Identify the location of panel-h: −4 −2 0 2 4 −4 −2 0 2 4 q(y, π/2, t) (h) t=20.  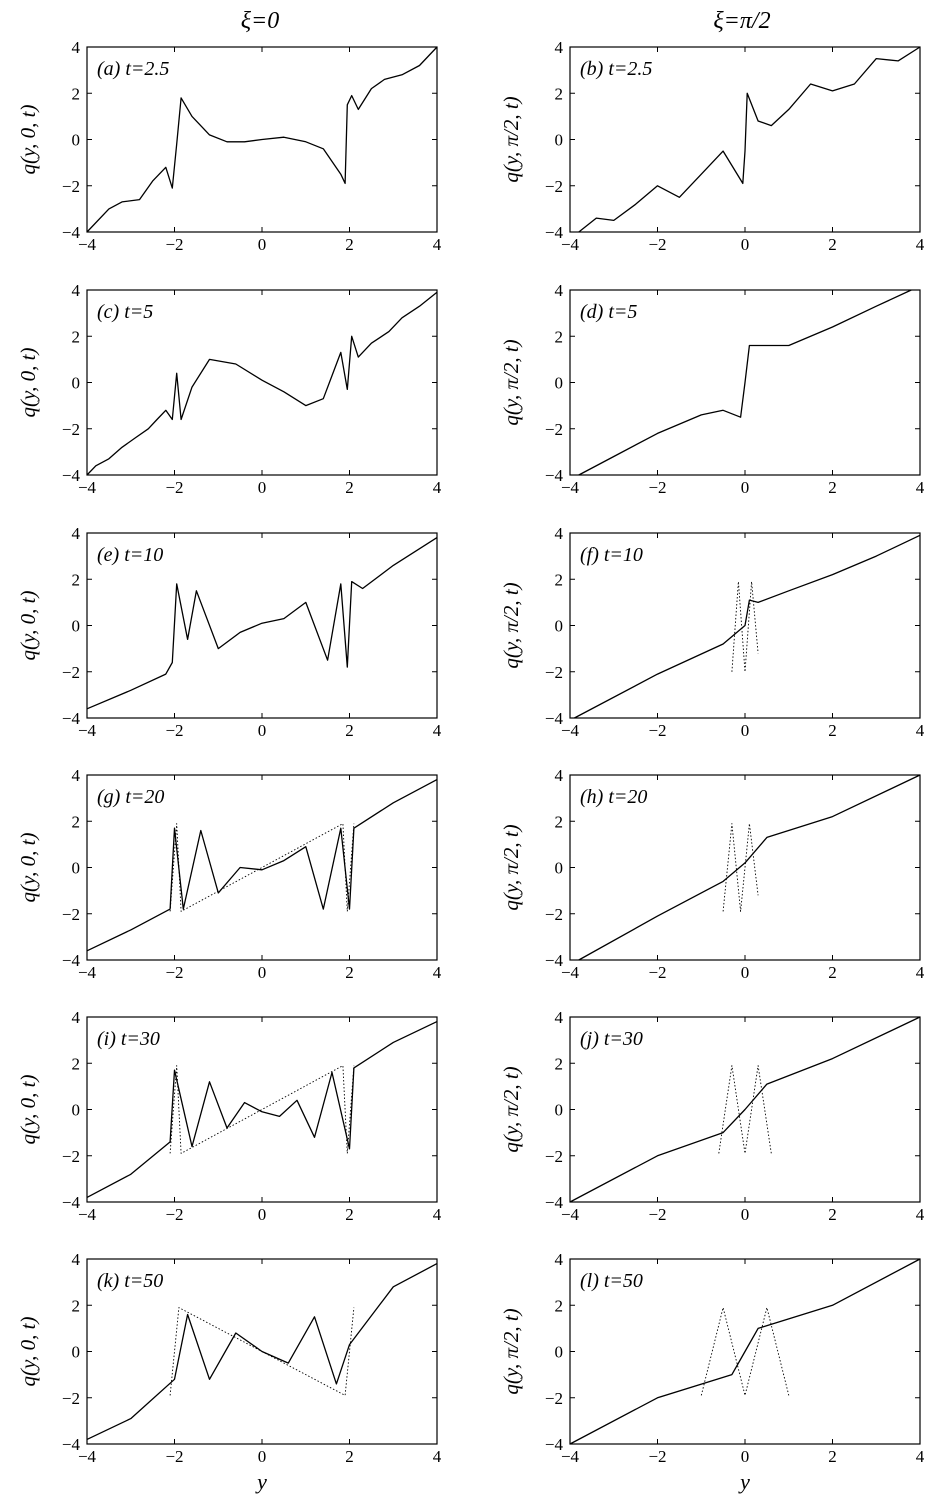
(712, 874).